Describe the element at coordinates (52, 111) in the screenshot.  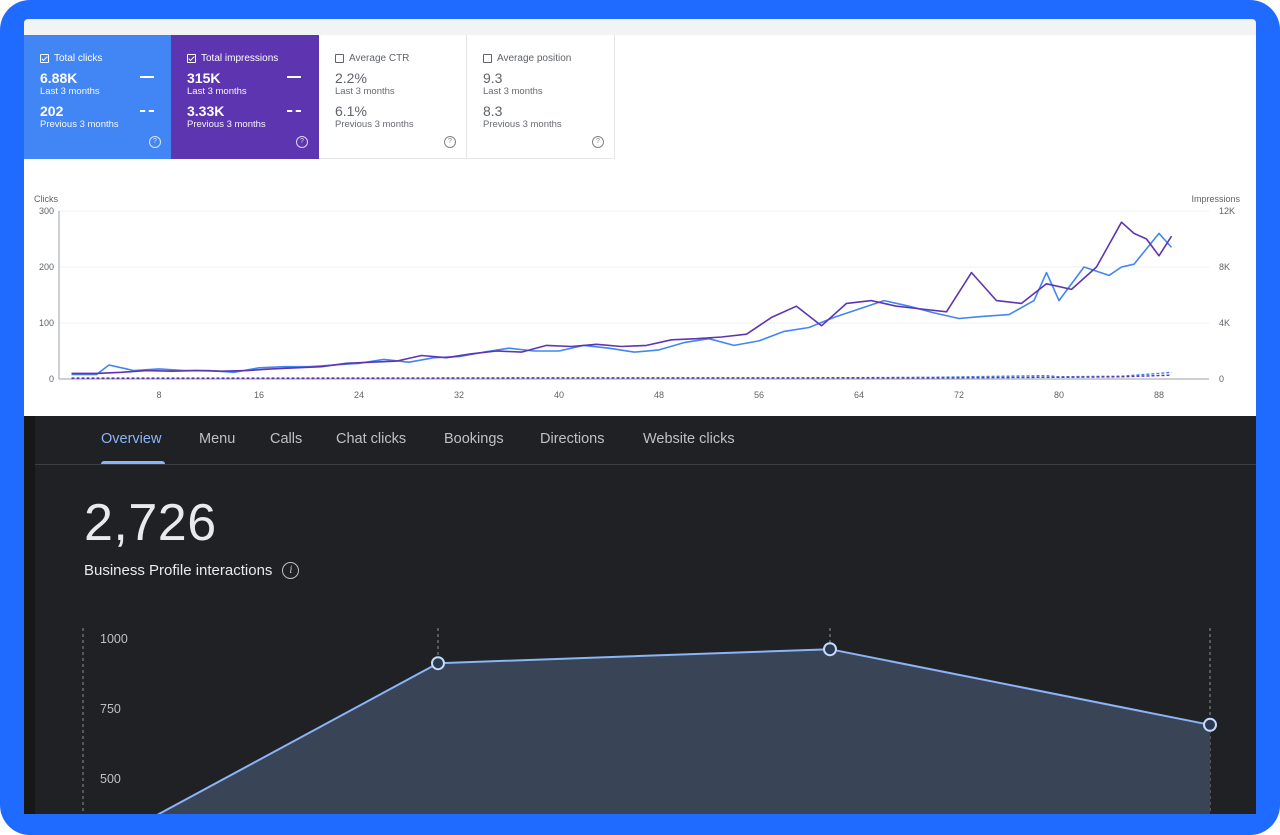
I see `metric-previous-value: 202` at that location.